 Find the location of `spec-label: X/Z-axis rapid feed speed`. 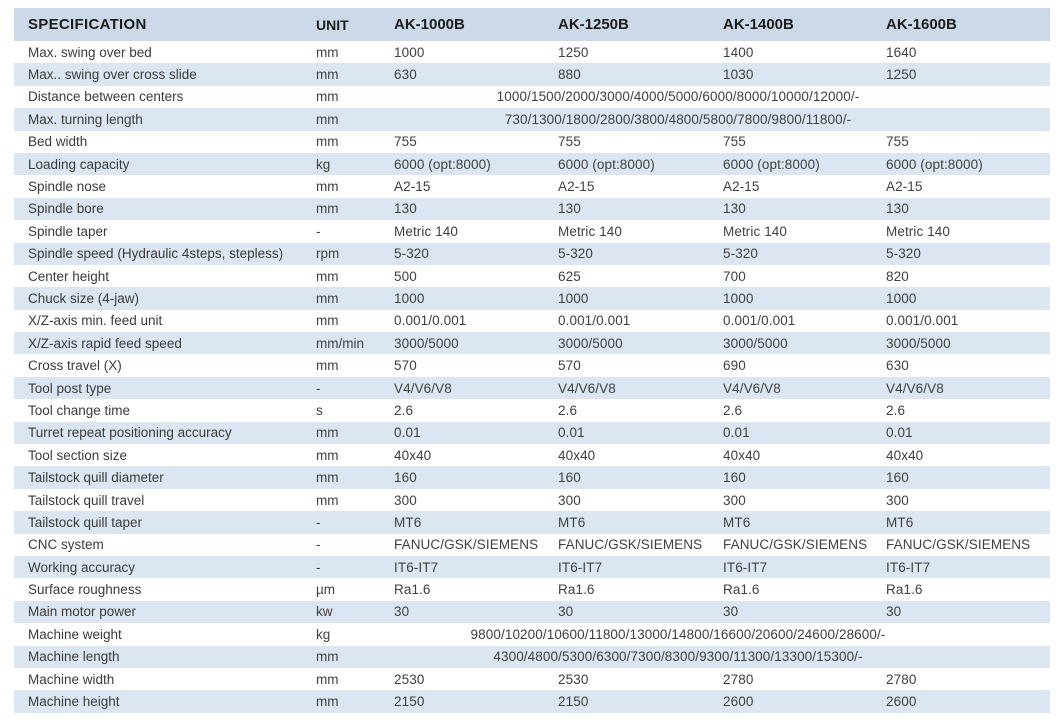

spec-label: X/Z-axis rapid feed speed is located at coordinates (105, 343).